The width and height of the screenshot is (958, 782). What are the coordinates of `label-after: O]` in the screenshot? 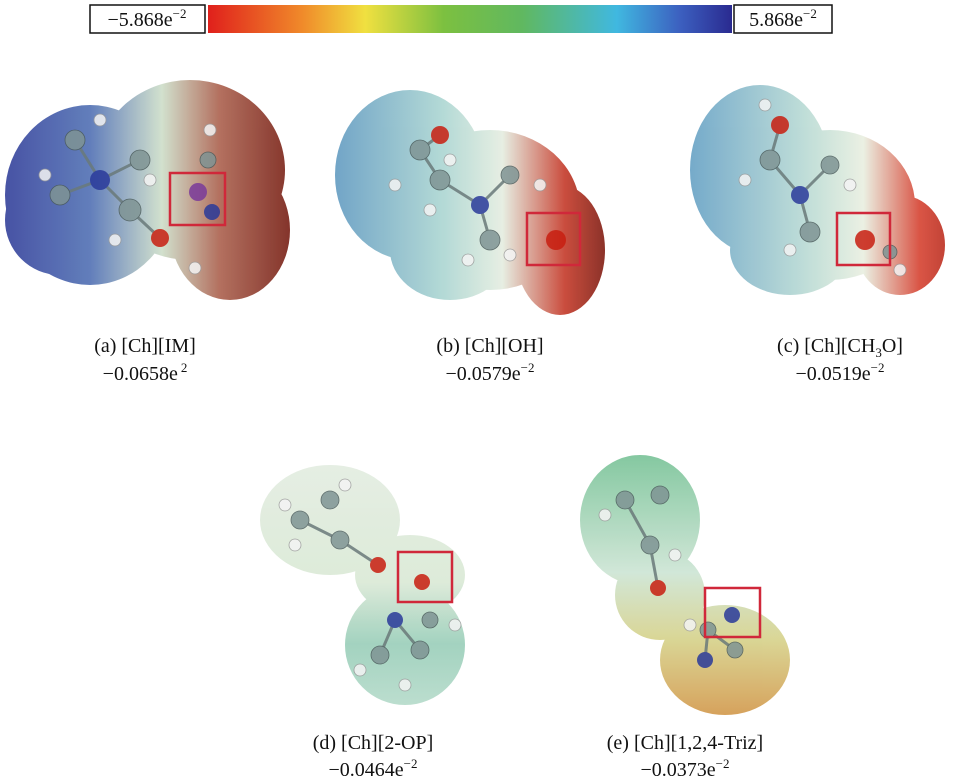 It's located at (892, 346).